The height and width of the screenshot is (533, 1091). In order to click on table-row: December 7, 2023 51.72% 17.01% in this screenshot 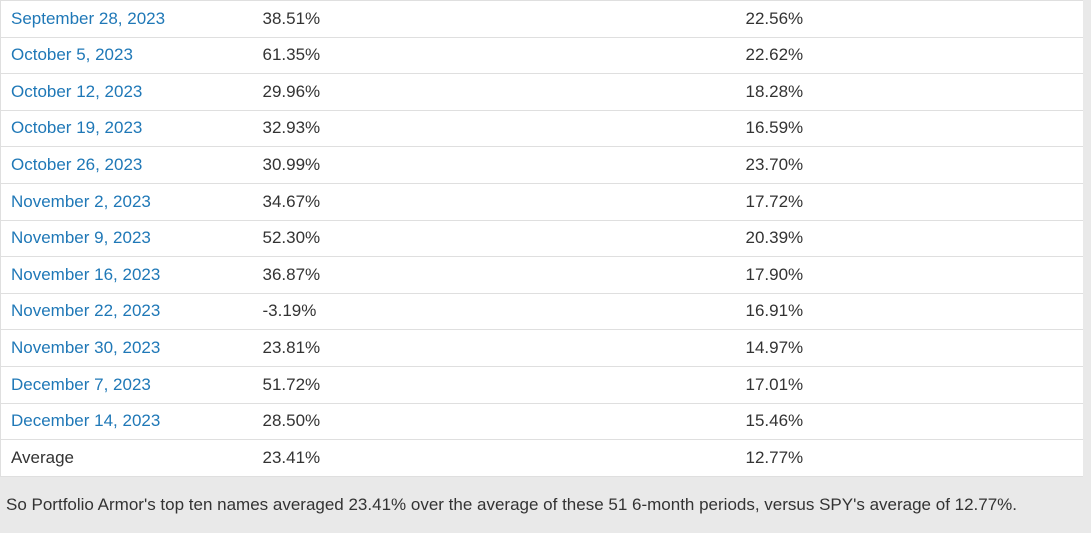, I will do `click(541, 385)`.